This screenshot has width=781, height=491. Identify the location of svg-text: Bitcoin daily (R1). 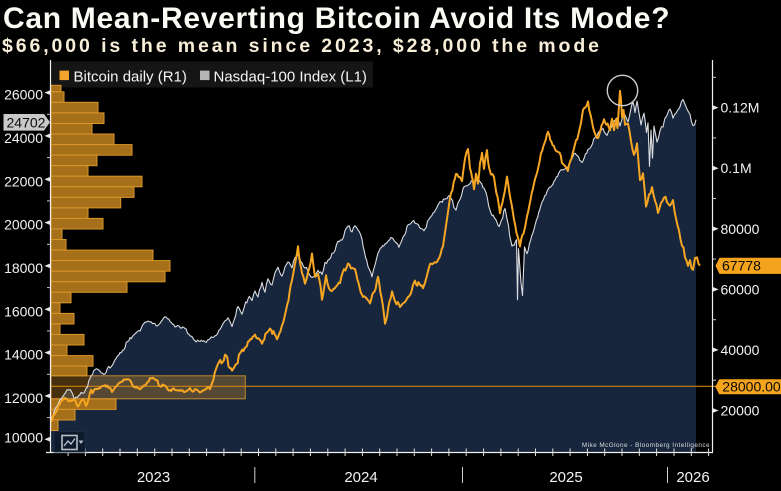
(130, 77).